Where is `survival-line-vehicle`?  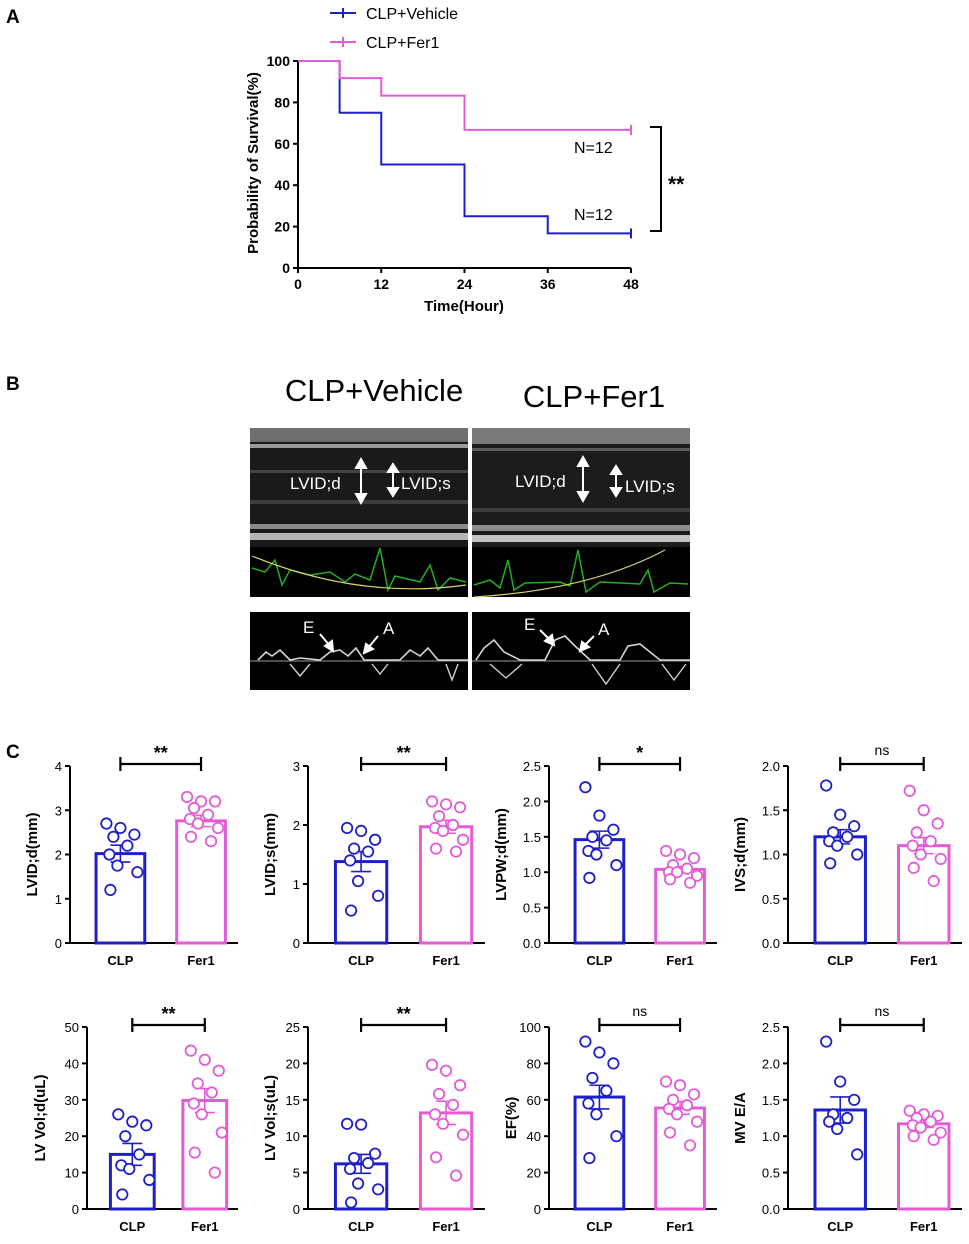 survival-line-vehicle is located at coordinates (464, 147).